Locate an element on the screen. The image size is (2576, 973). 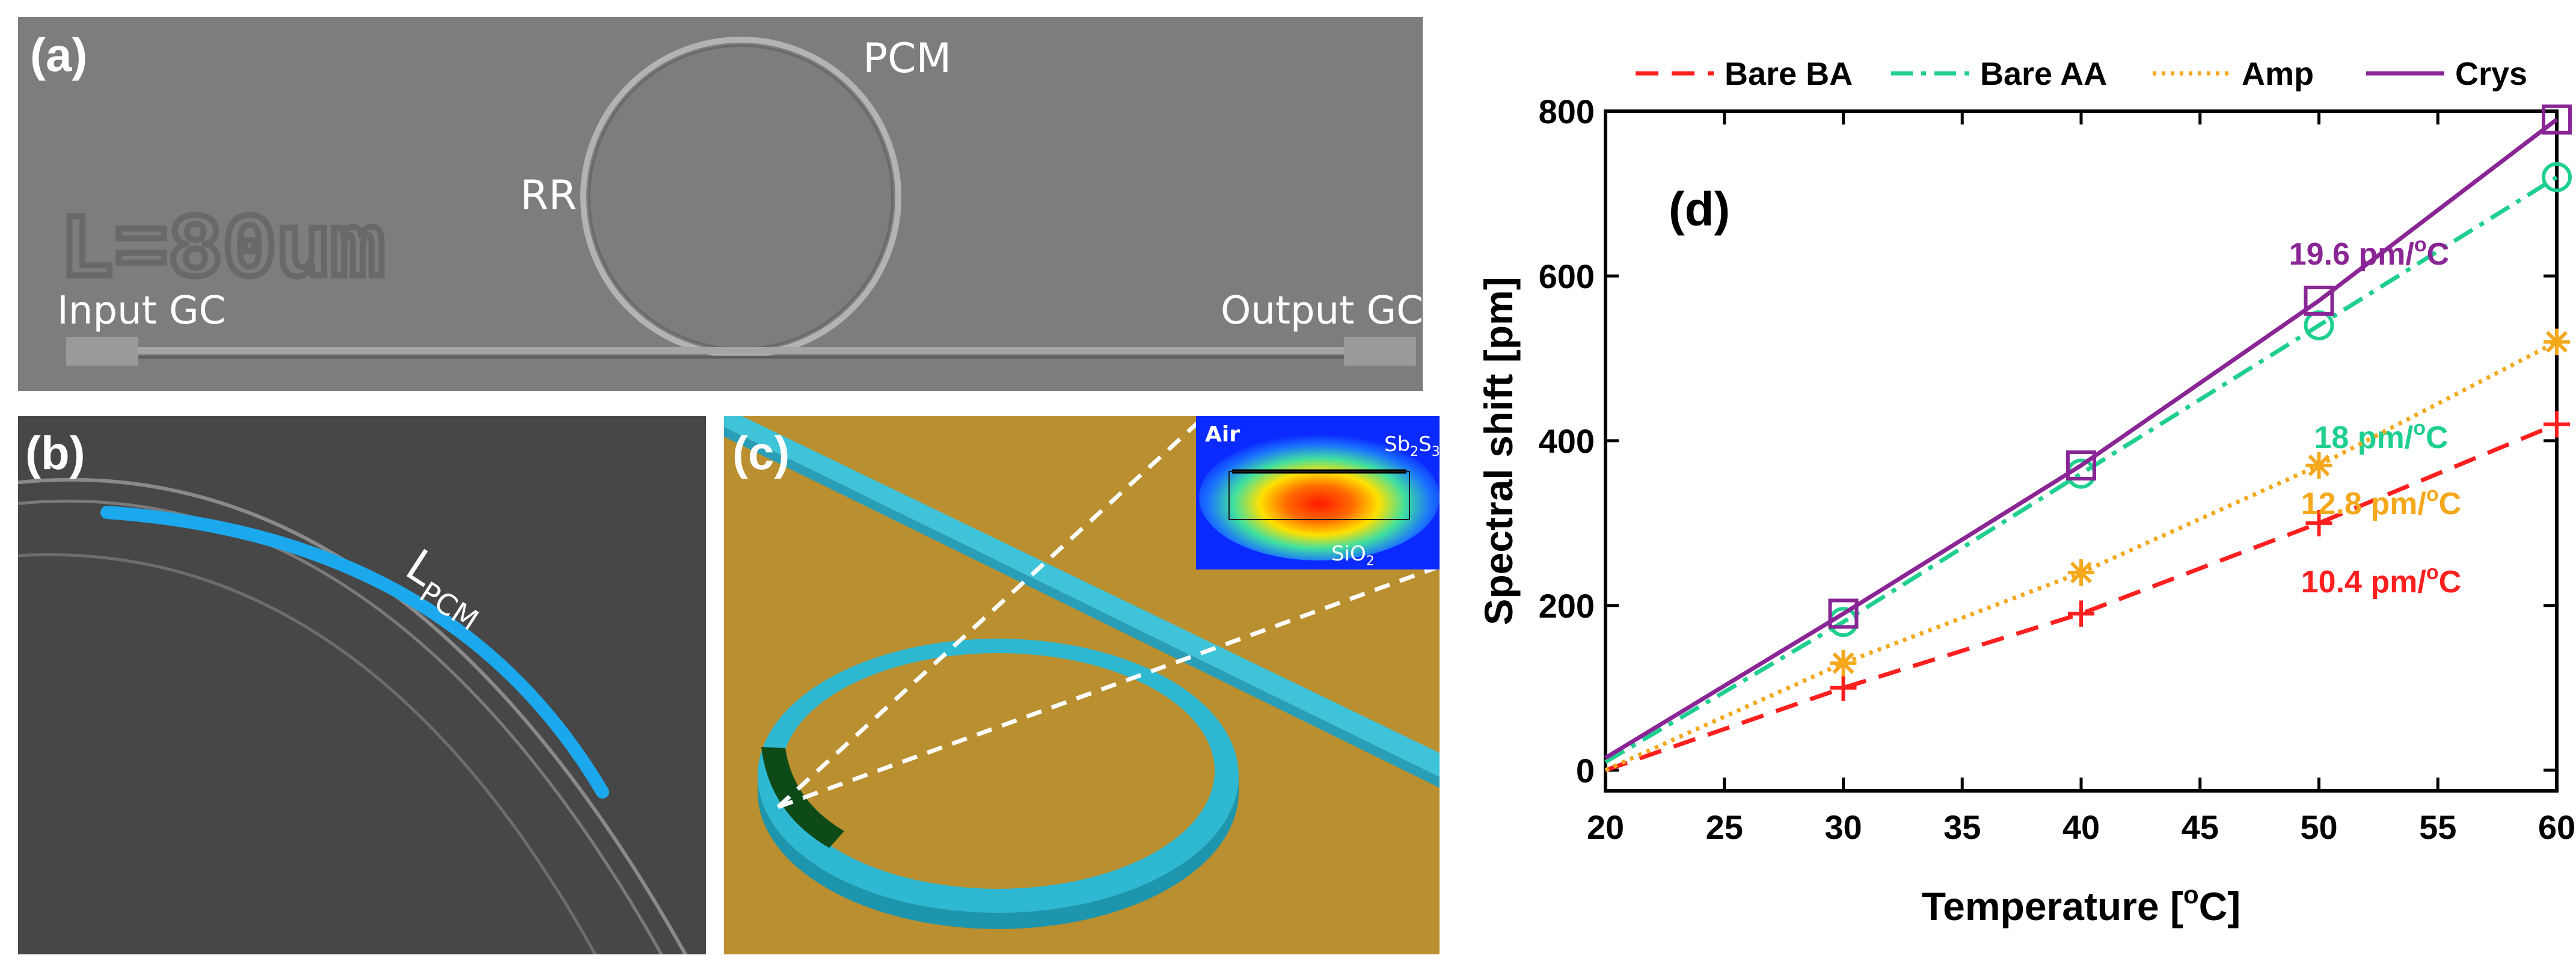
pcm-label: PCM is located at coordinates (907, 58).